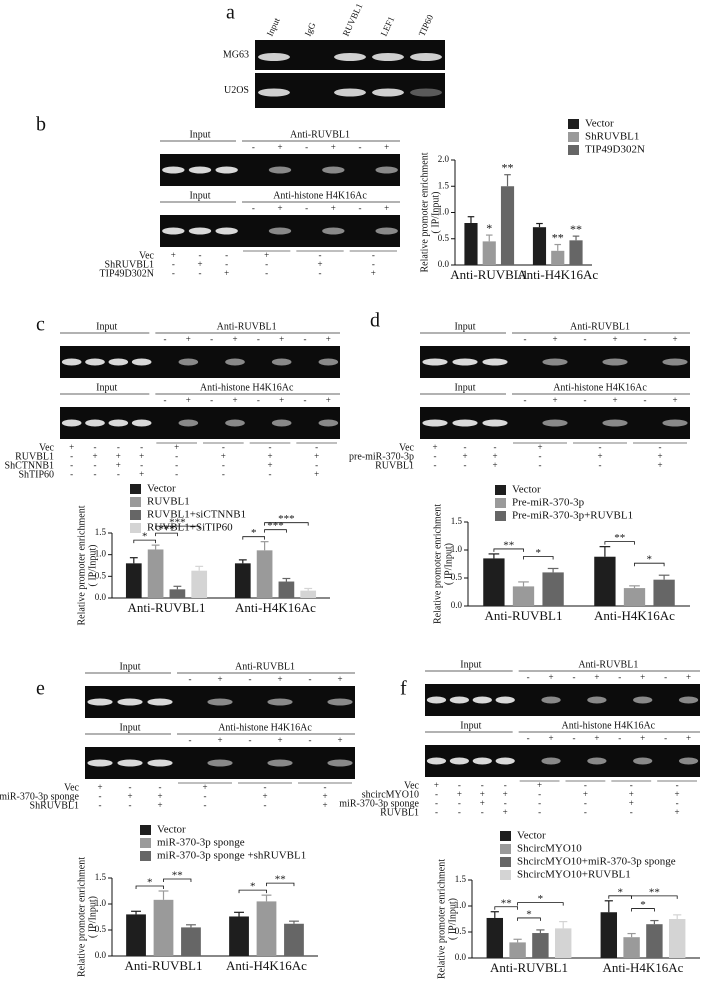  I want to click on x-tick-label: Anti-H4K16Ac, so click(275, 607).